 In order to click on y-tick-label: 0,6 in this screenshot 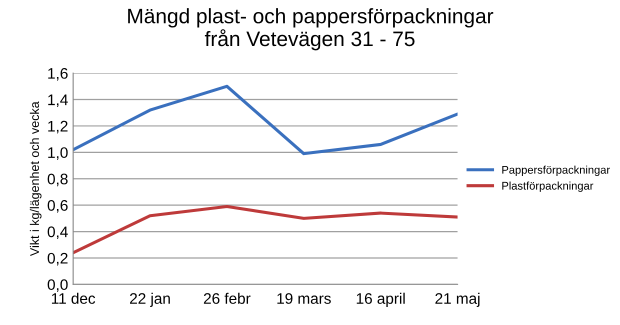, I will do `click(58, 206)`.